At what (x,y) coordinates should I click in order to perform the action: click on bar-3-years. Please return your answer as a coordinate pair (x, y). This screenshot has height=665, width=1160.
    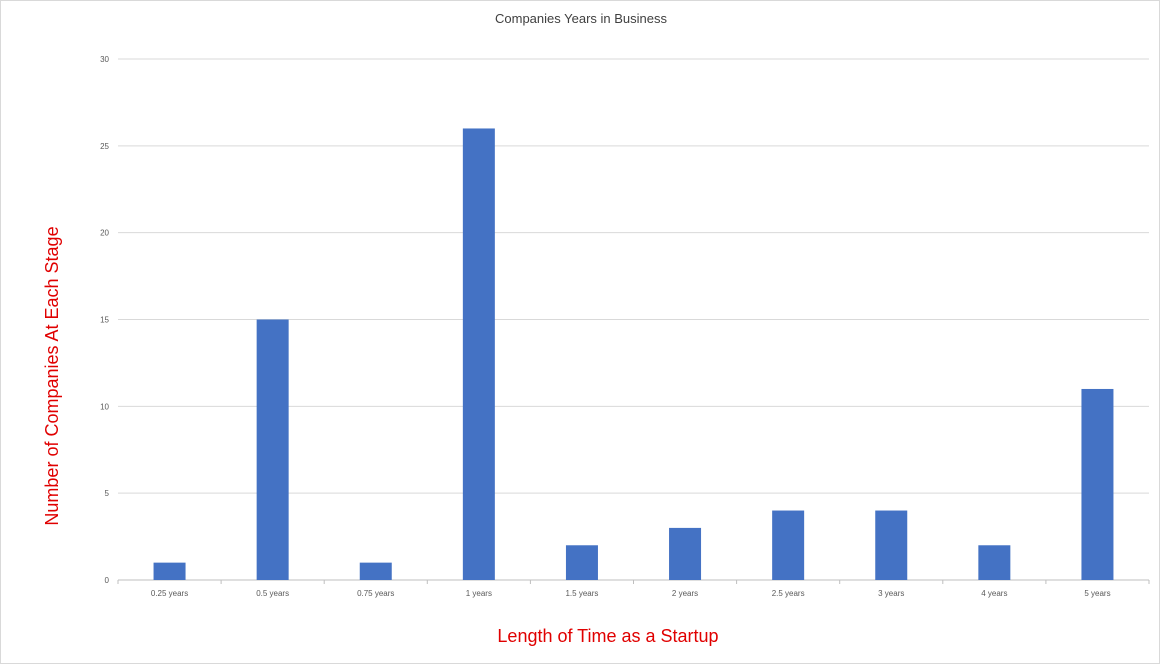
    Looking at the image, I should click on (891, 545).